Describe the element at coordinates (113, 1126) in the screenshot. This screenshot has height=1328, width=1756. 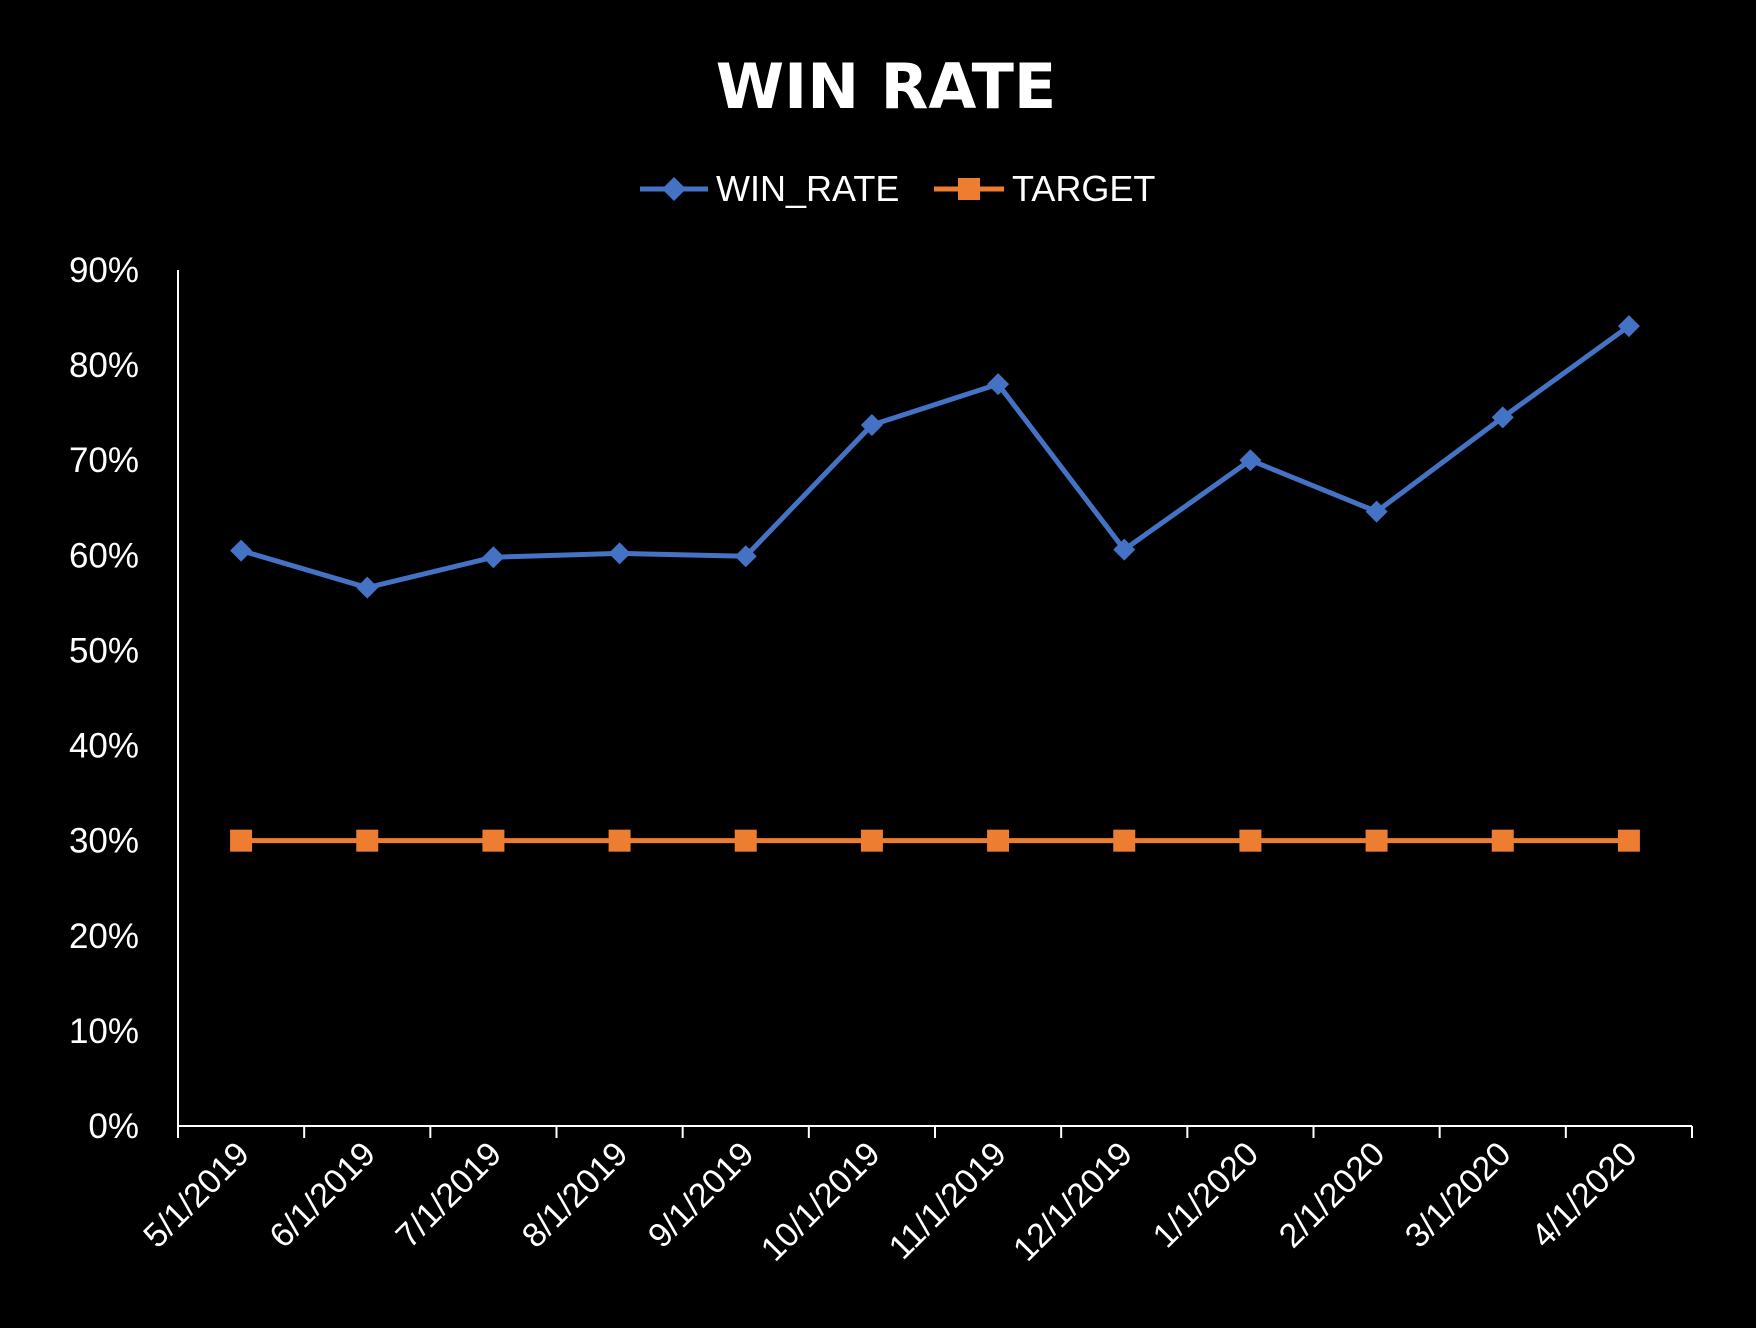
I see `y-tick-label: 0%` at that location.